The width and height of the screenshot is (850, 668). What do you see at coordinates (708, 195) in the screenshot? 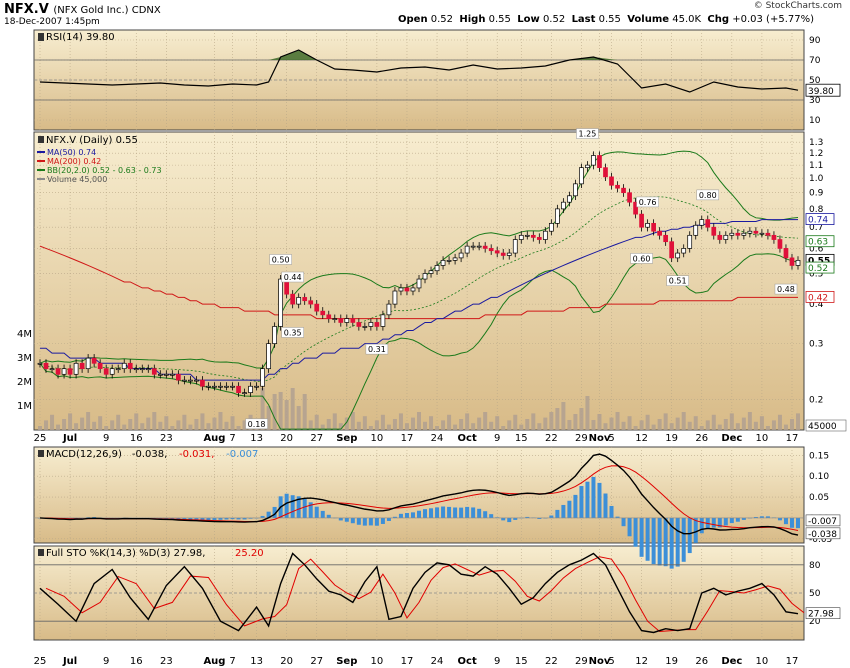
I see `price-annotation: 0.80` at bounding box center [708, 195].